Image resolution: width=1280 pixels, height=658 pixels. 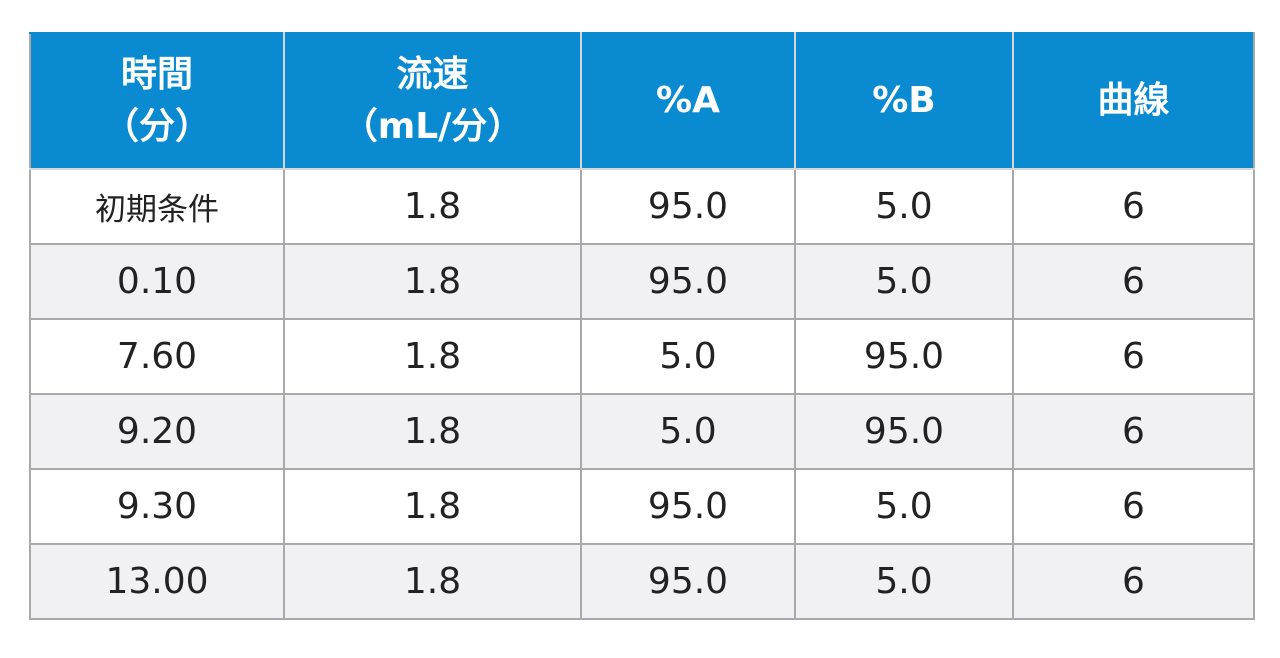 I want to click on table-row: 13.00 1.8 95.0 5.0 6, so click(x=642, y=581).